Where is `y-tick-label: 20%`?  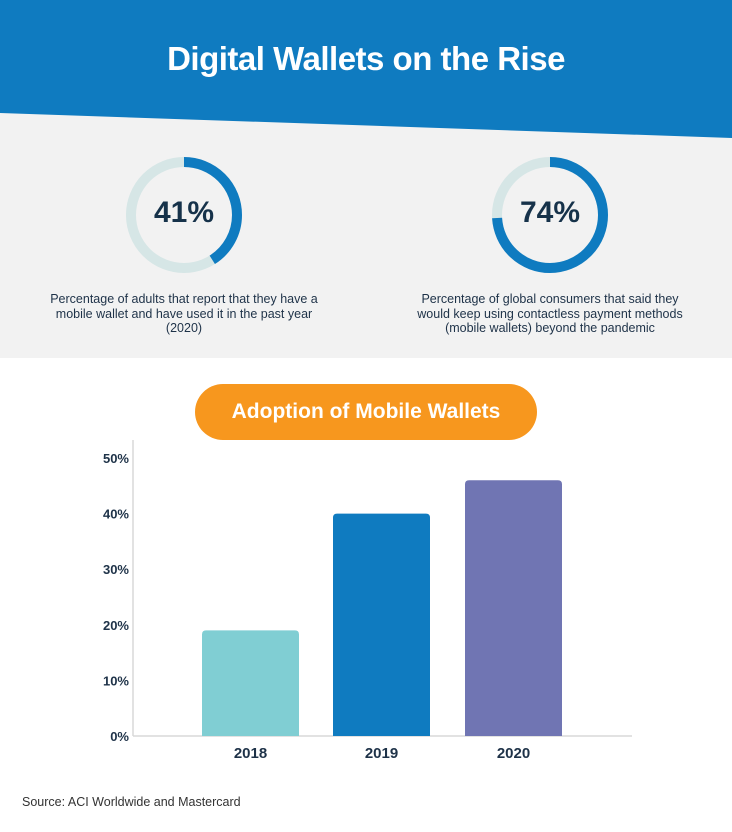 y-tick-label: 20% is located at coordinates (116, 625).